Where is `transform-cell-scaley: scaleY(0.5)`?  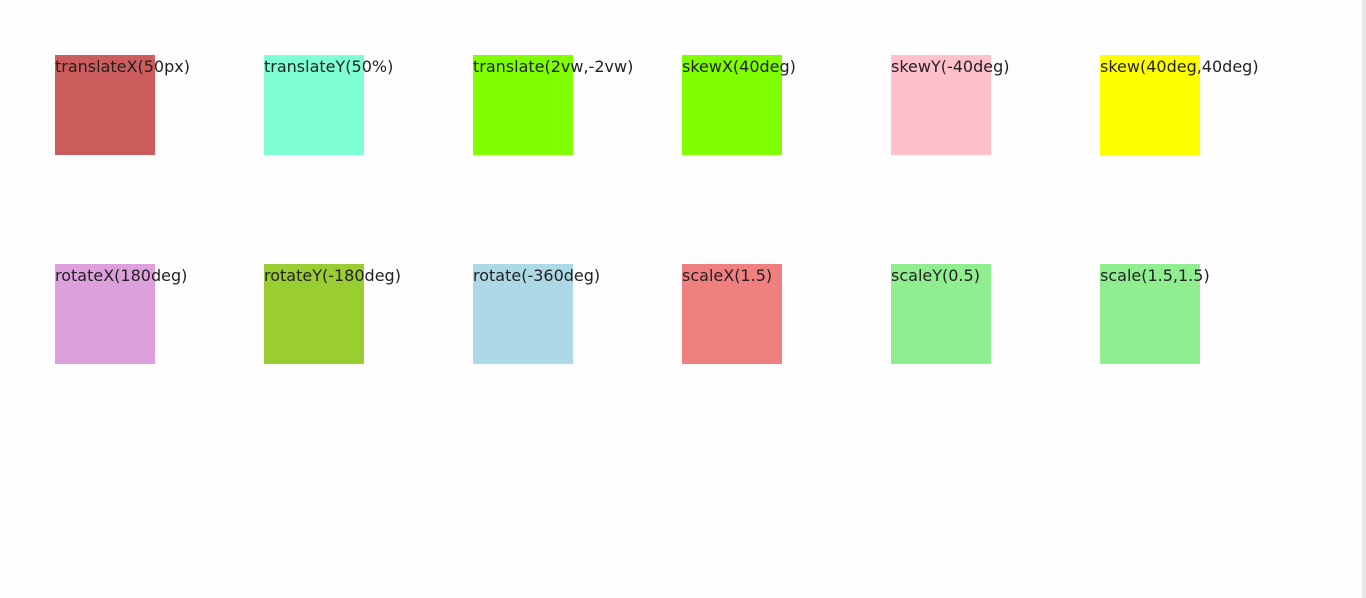
transform-cell-scaley: scaleY(0.5) is located at coordinates (995, 314).